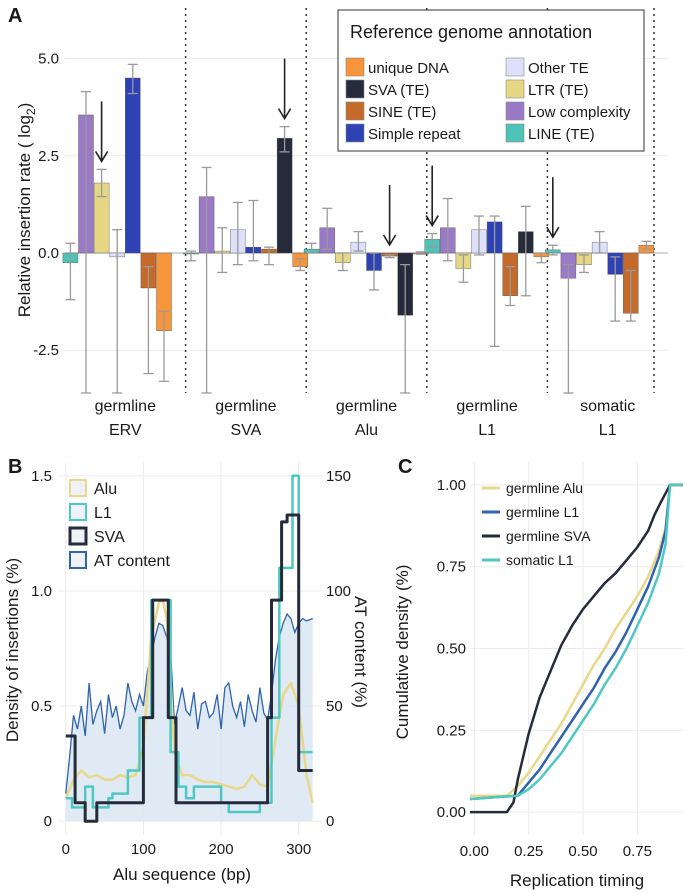 The image size is (685, 893). I want to click on bar-sva-te, so click(284, 196).